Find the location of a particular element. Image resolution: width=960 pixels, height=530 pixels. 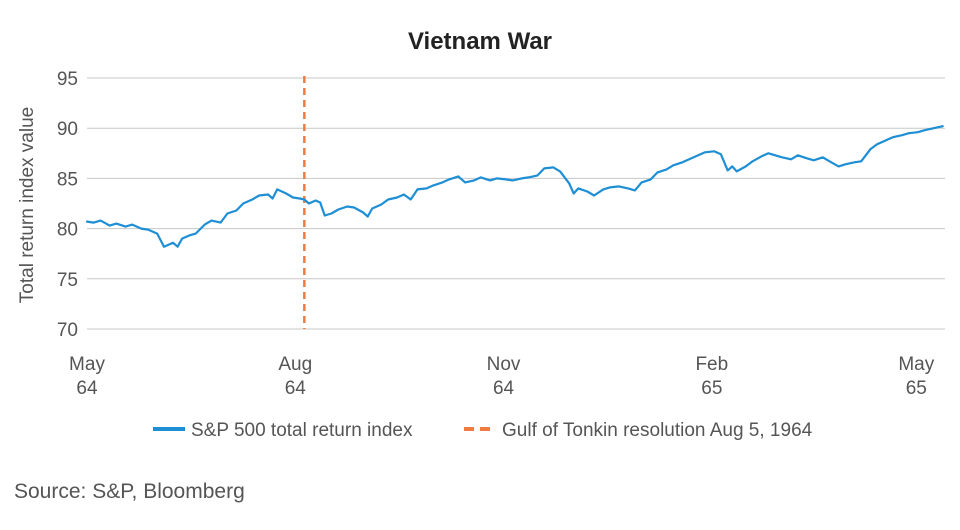

y-tick-labels: 70 75 80 85 90 95 is located at coordinates (67, 205).